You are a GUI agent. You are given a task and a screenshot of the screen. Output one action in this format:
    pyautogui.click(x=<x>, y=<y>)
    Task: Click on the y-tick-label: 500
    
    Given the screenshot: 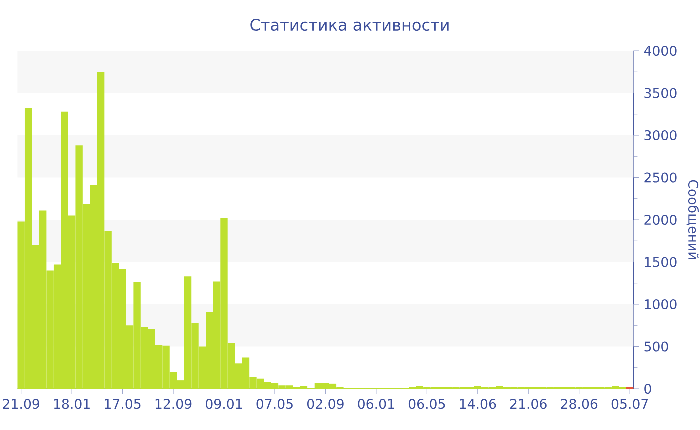 What is the action you would take?
    pyautogui.click(x=656, y=347)
    